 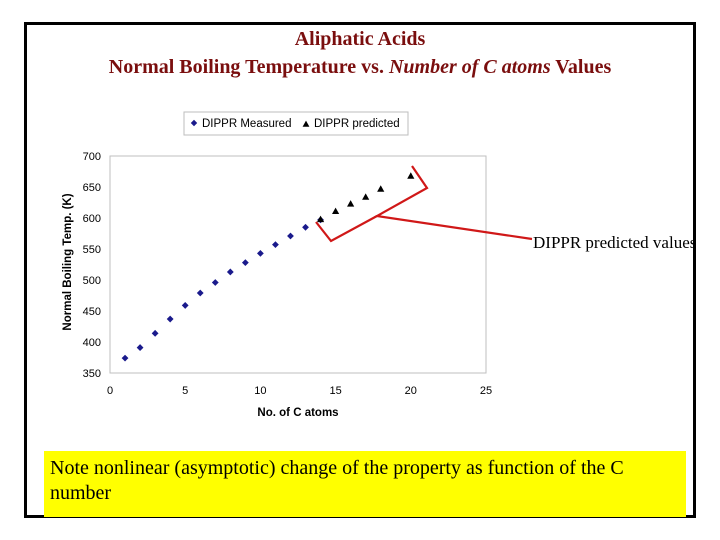 I want to click on y-tick-label: 350, so click(x=92, y=374).